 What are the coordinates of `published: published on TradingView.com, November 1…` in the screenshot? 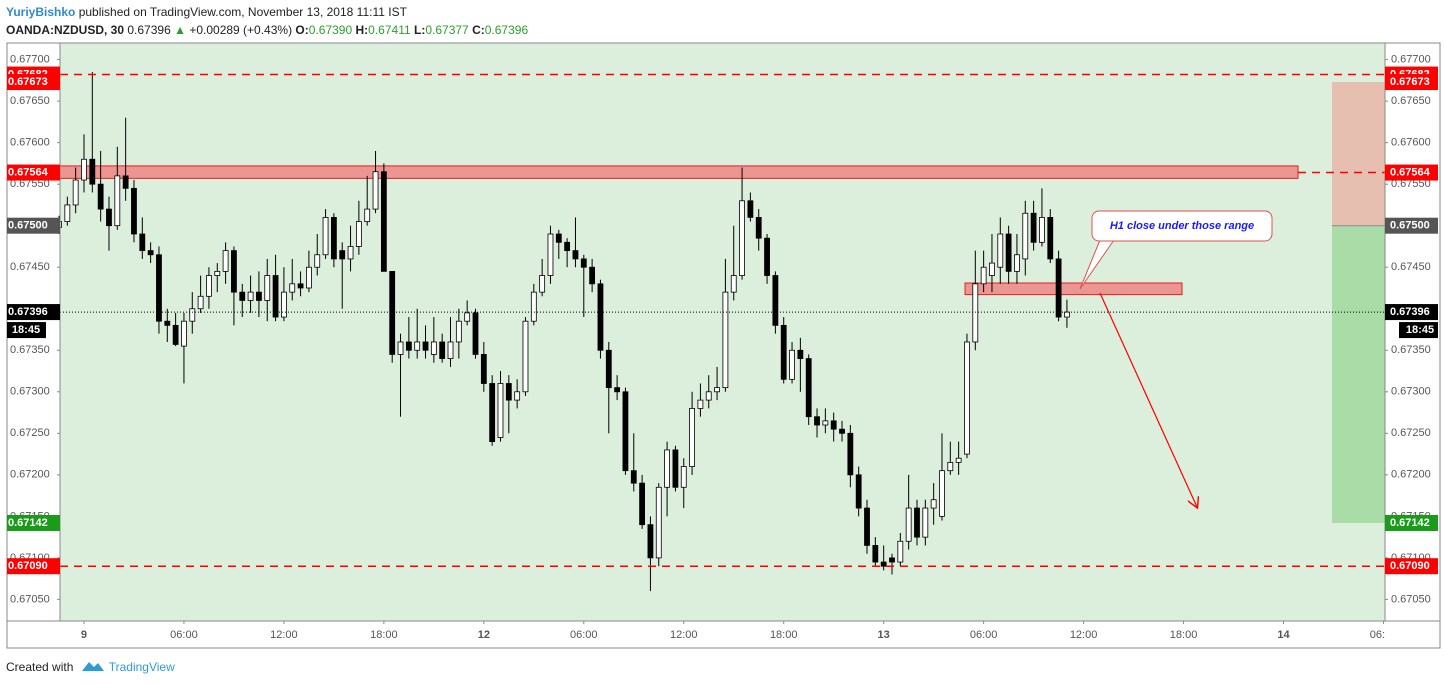 It's located at (242, 12).